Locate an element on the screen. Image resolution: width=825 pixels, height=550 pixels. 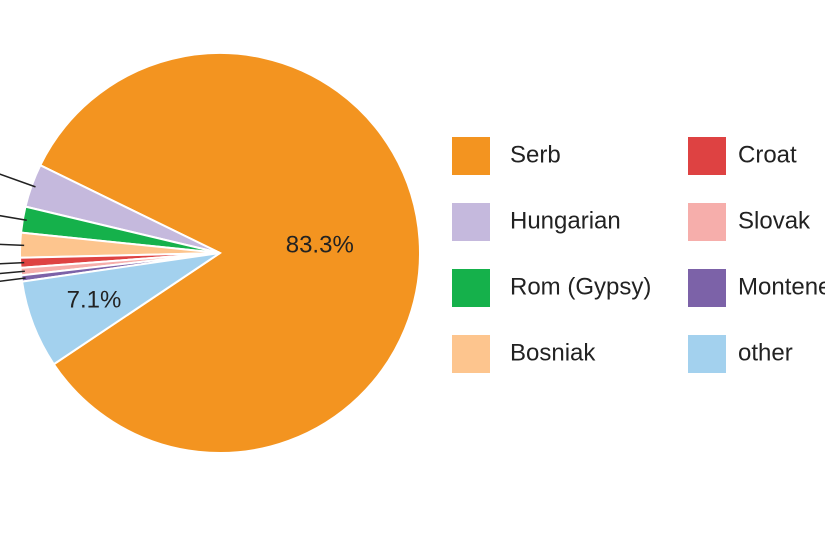
legend-label: Rom (Gypsy) is located at coordinates (580, 286).